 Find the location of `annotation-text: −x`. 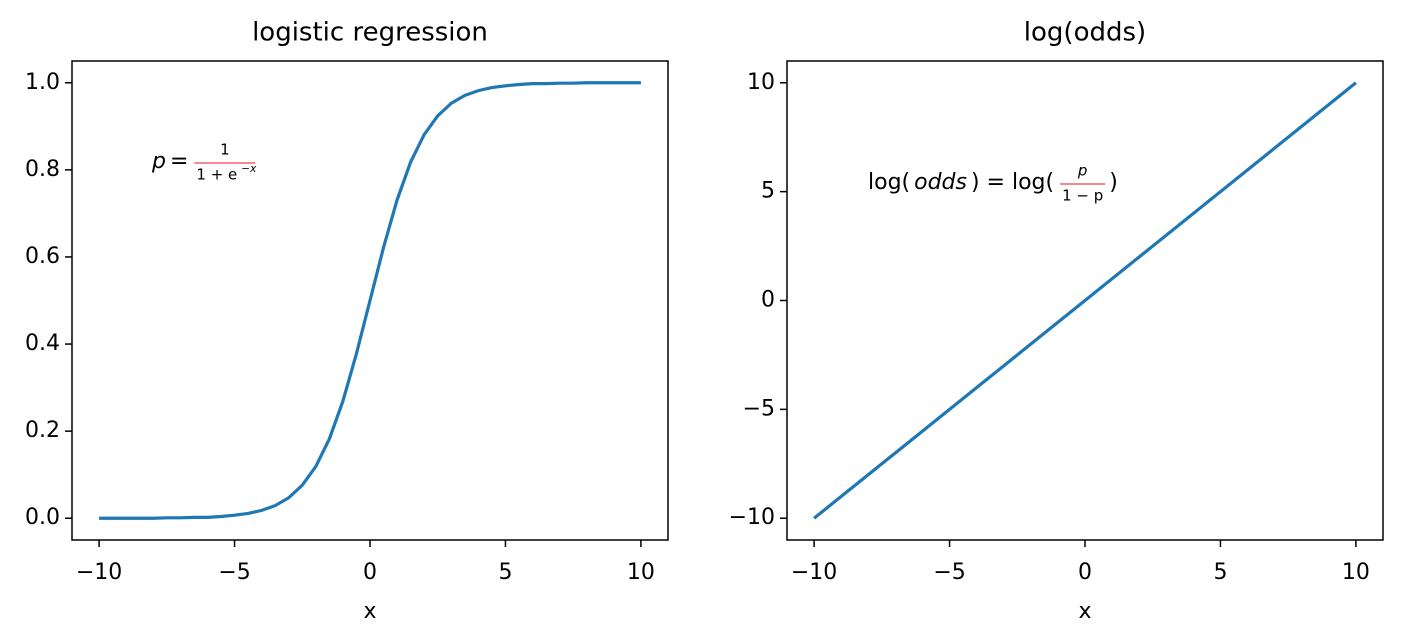

annotation-text: −x is located at coordinates (249, 169).